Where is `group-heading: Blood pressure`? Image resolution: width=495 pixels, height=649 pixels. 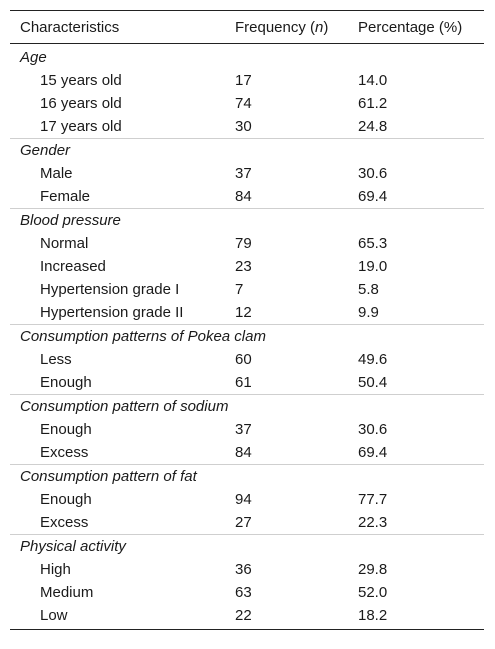 group-heading: Blood pressure is located at coordinates (70, 220).